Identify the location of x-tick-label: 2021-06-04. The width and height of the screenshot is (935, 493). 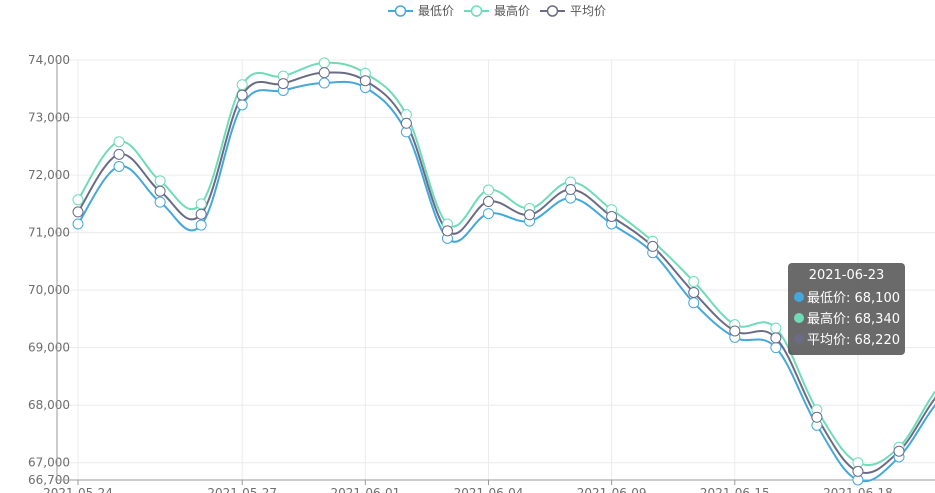
(489, 489).